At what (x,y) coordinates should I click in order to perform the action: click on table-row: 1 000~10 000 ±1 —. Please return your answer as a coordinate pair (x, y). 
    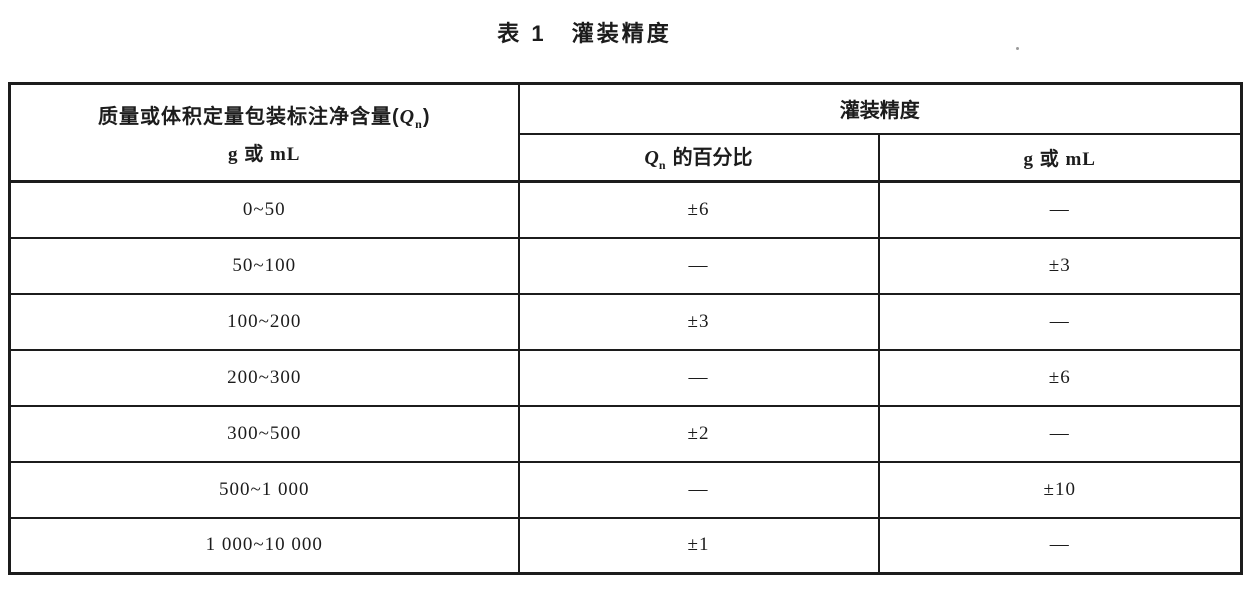
    Looking at the image, I should click on (625, 545).